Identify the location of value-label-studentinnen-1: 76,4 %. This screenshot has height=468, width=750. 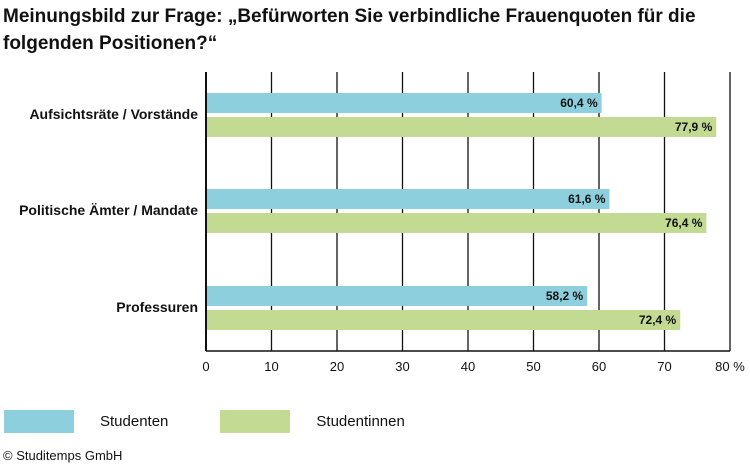
(684, 223).